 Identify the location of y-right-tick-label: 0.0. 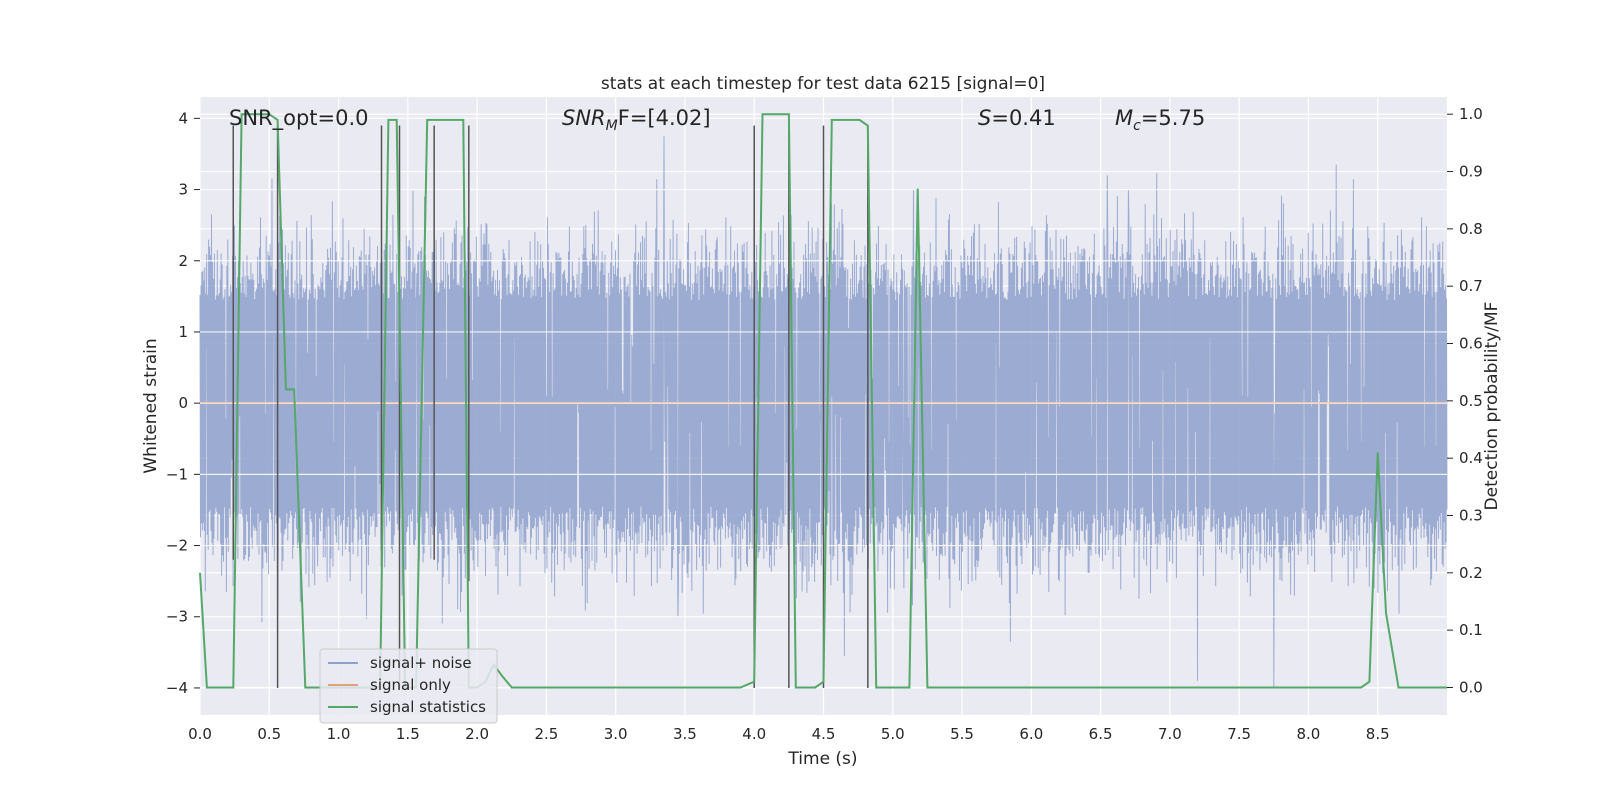
(1471, 687).